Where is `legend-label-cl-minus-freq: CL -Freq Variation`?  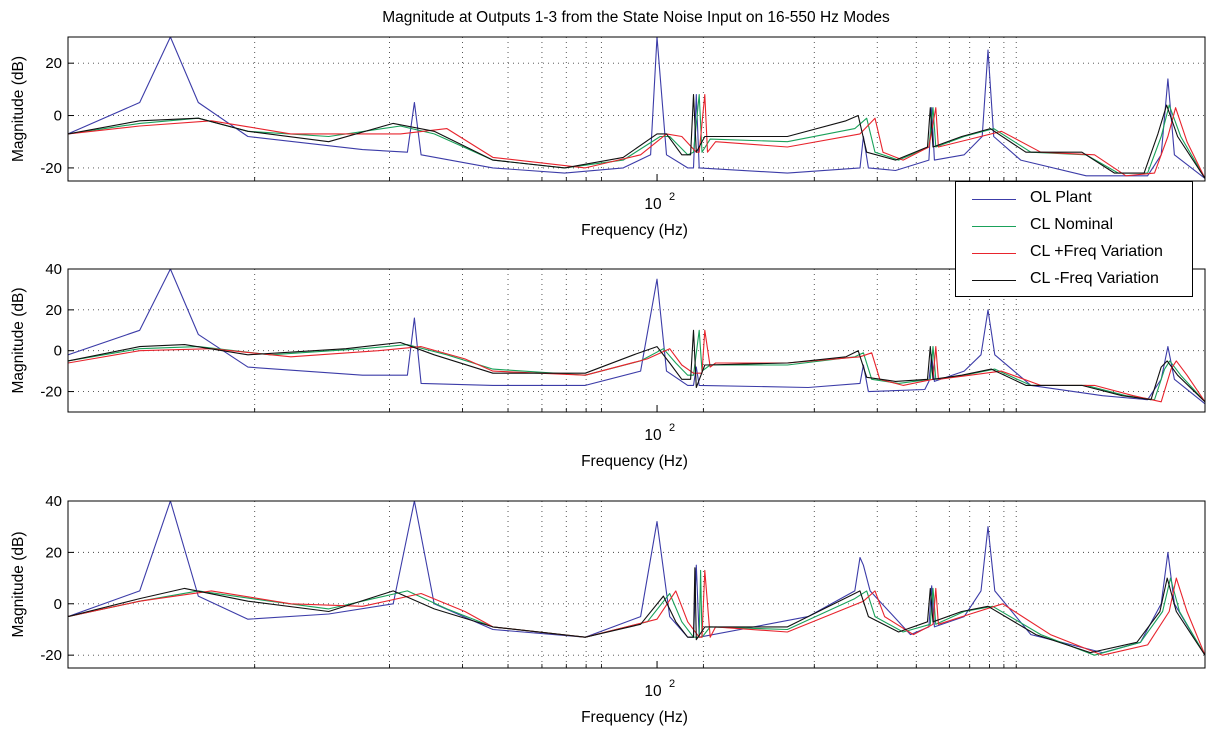
legend-label-cl-minus-freq: CL -Freq Variation is located at coordinates (1094, 278).